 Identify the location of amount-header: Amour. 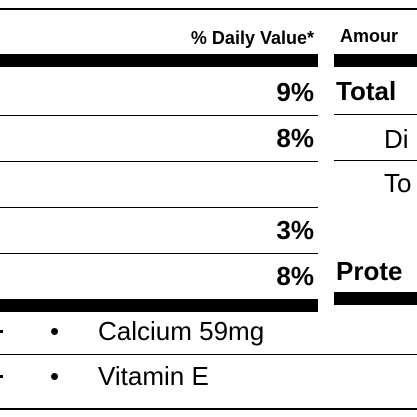
(369, 36).